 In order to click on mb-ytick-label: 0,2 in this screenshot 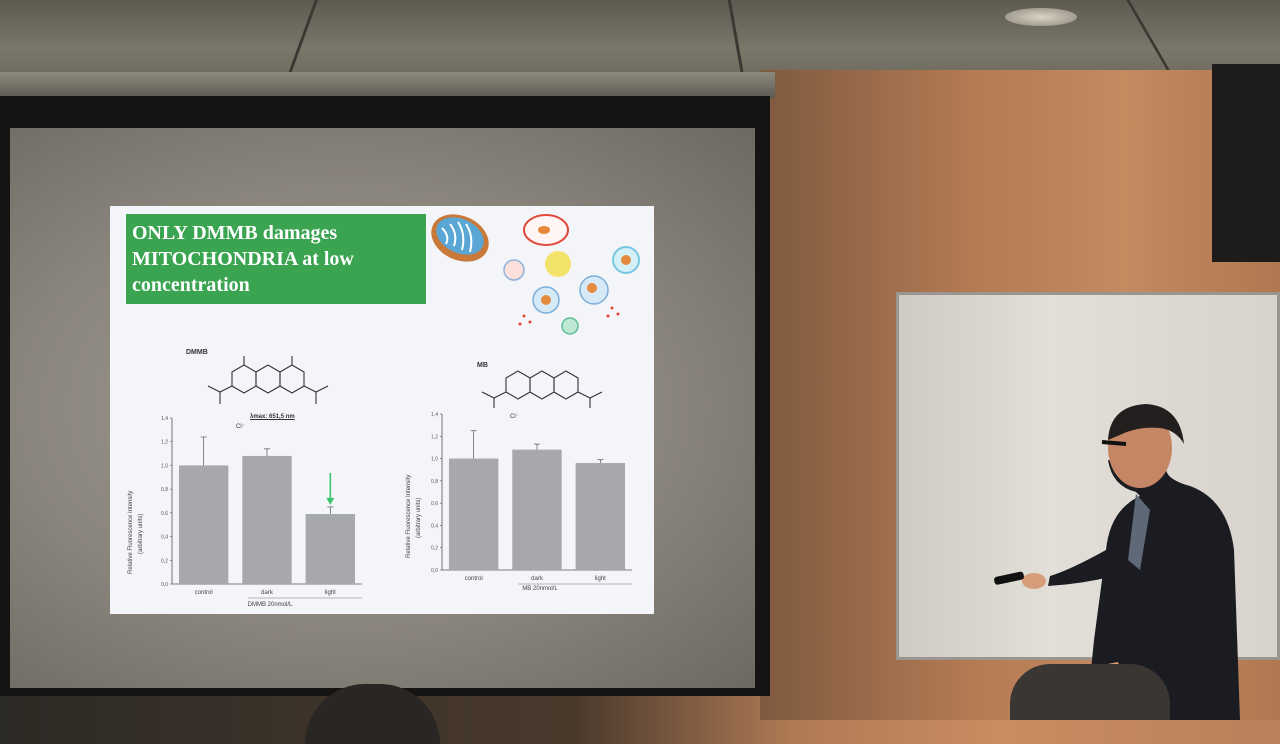, I will do `click(434, 549)`.